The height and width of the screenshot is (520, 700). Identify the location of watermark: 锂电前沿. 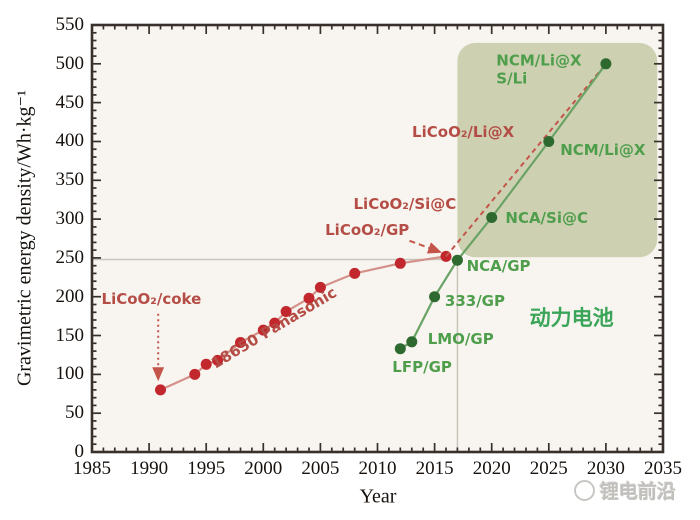
(625, 490).